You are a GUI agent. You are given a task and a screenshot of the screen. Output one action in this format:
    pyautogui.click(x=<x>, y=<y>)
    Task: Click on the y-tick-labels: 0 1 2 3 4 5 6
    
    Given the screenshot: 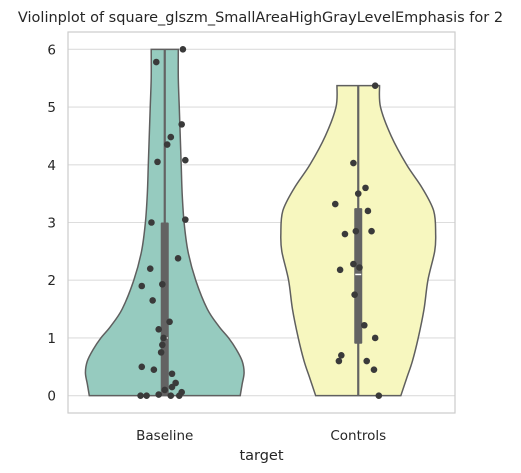 What is the action you would take?
    pyautogui.click(x=51, y=223)
    